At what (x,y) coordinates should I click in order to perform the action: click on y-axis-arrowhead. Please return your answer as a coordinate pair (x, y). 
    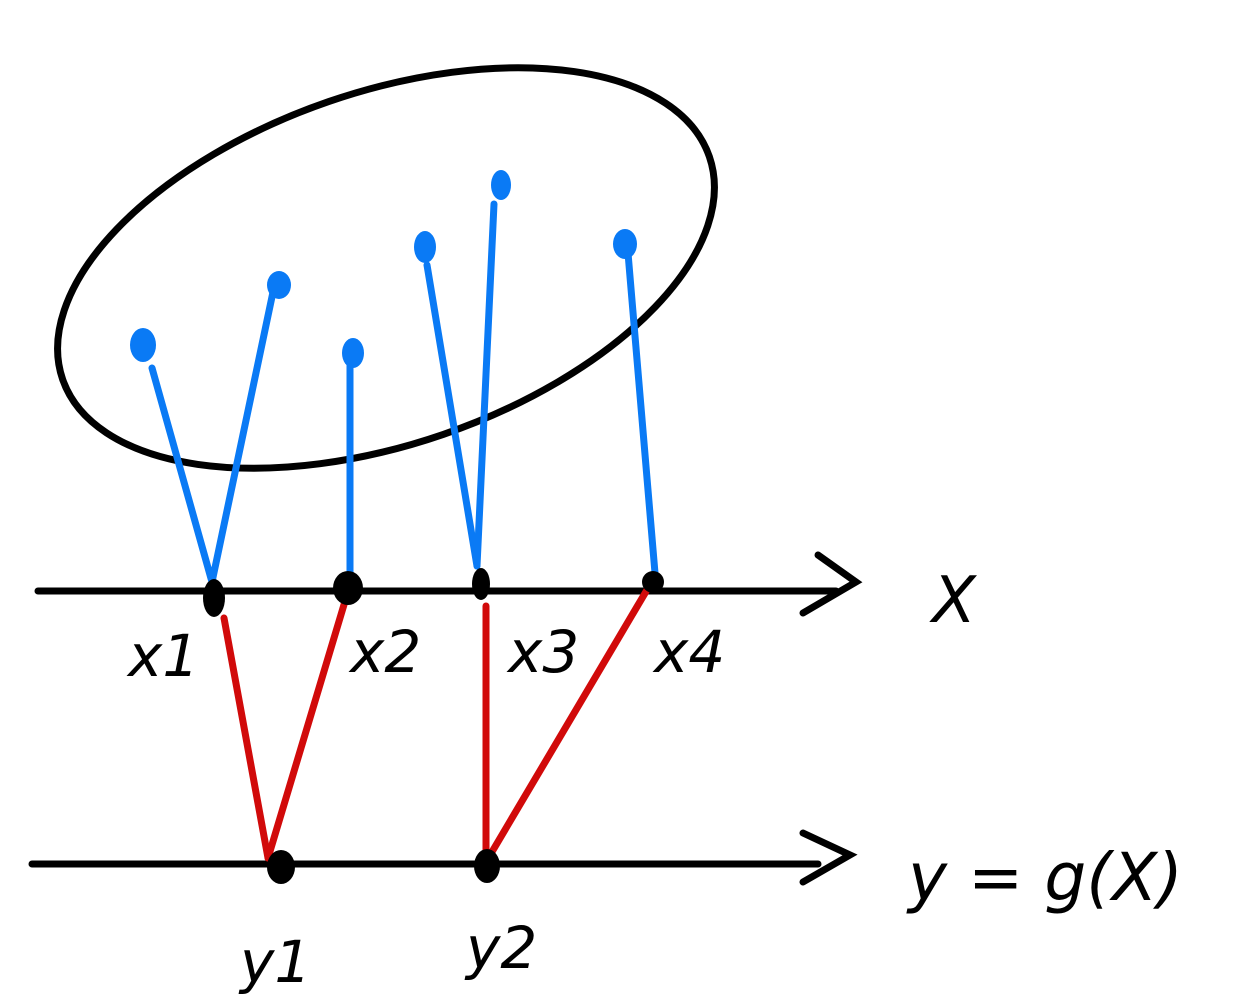
    Looking at the image, I should click on (828, 857).